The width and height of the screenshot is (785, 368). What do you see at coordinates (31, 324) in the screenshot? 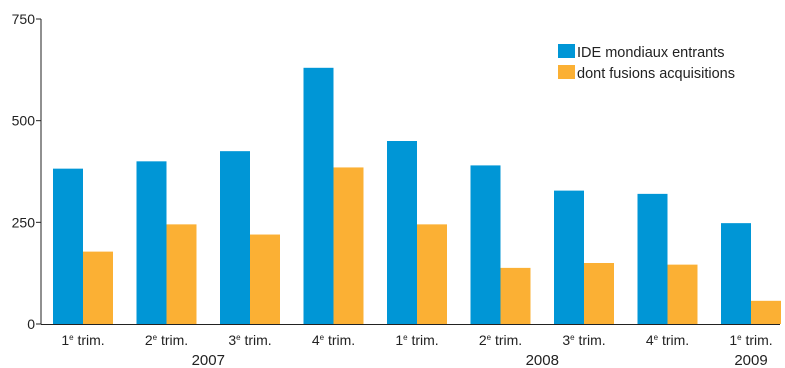
I see `y-tick-label: 0` at bounding box center [31, 324].